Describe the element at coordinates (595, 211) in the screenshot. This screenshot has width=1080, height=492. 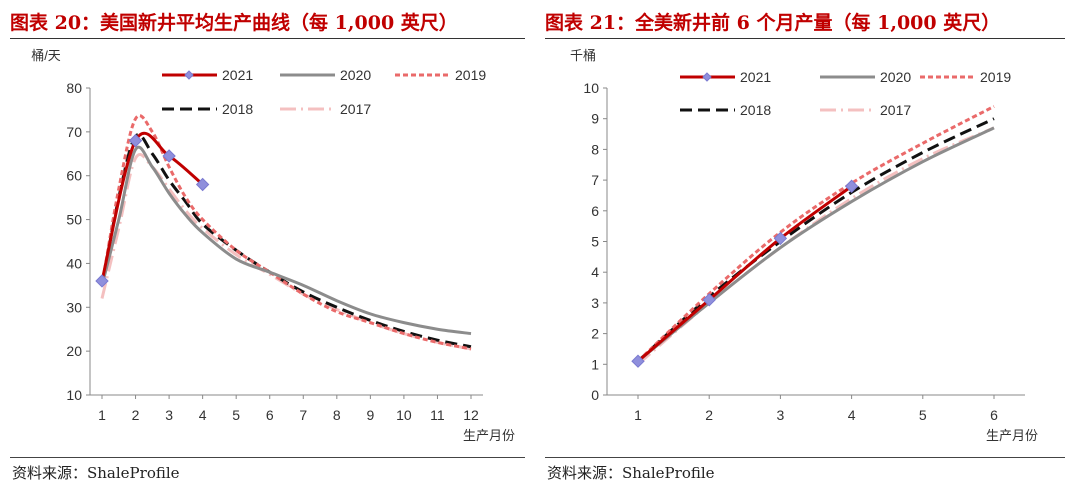
I see `y-tick-label: 6` at that location.